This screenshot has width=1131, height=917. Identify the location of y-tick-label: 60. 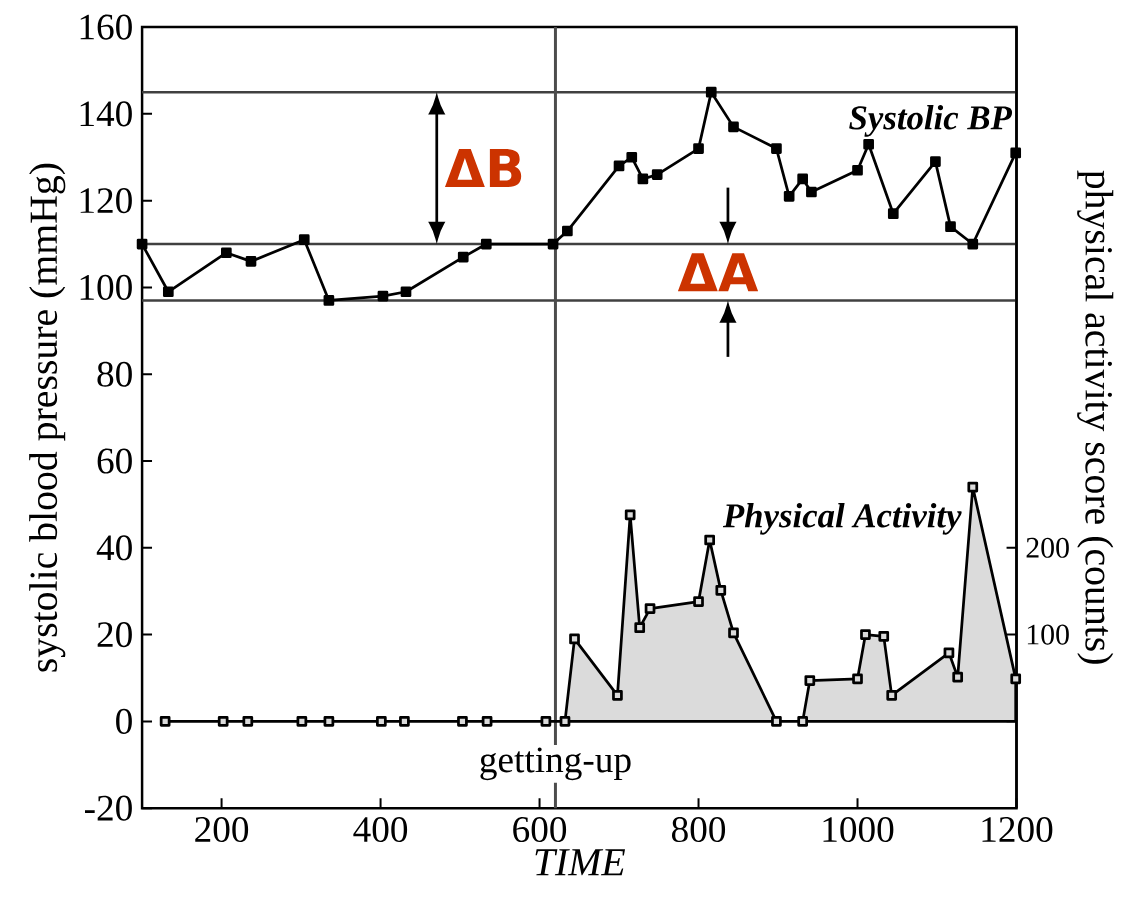
(114, 461).